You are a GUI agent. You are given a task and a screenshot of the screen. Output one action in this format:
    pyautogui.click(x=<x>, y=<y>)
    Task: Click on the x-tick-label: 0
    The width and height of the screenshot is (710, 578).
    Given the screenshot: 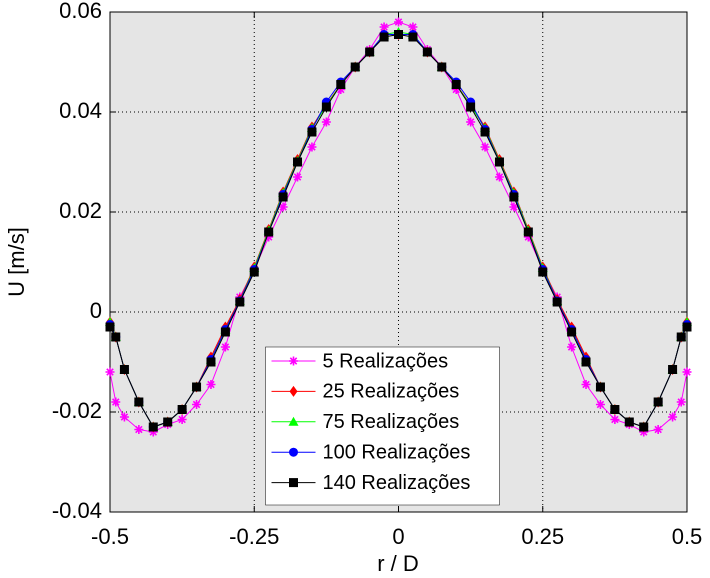 What is the action you would take?
    pyautogui.click(x=398, y=536)
    